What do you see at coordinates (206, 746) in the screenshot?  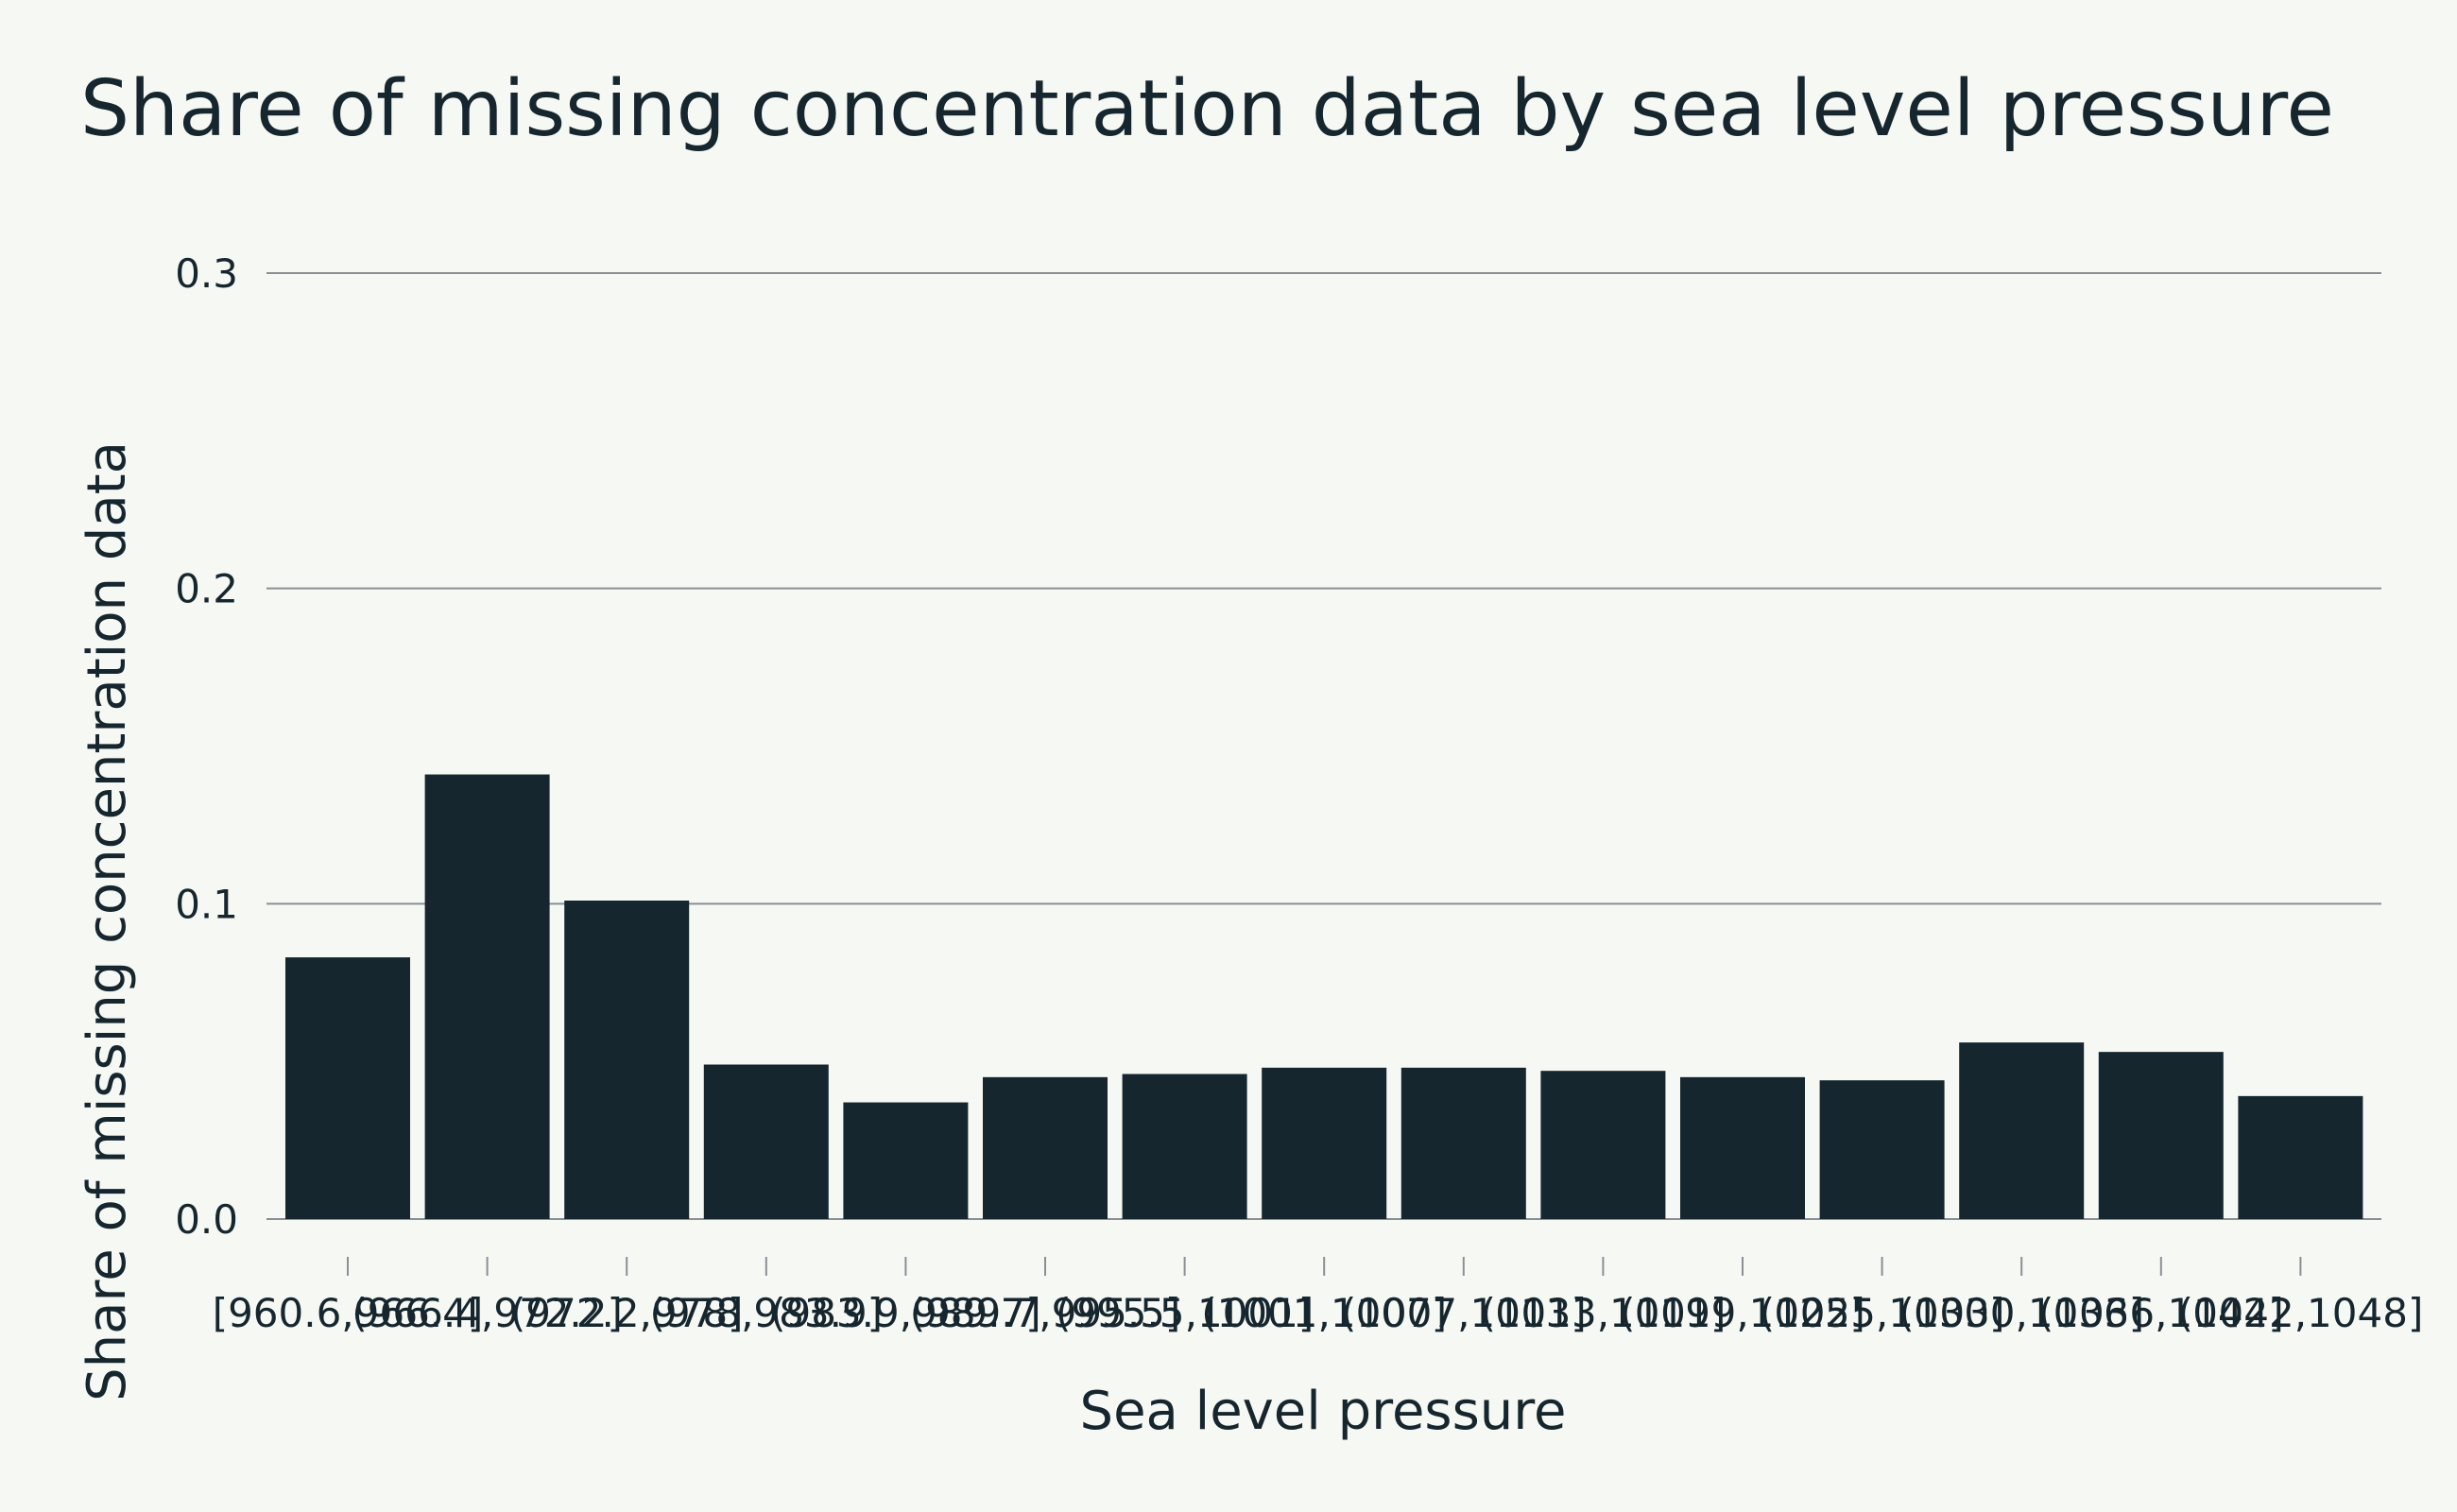 I see `y-axis-ticks: 0.0 0.1 0.2 0.3` at bounding box center [206, 746].